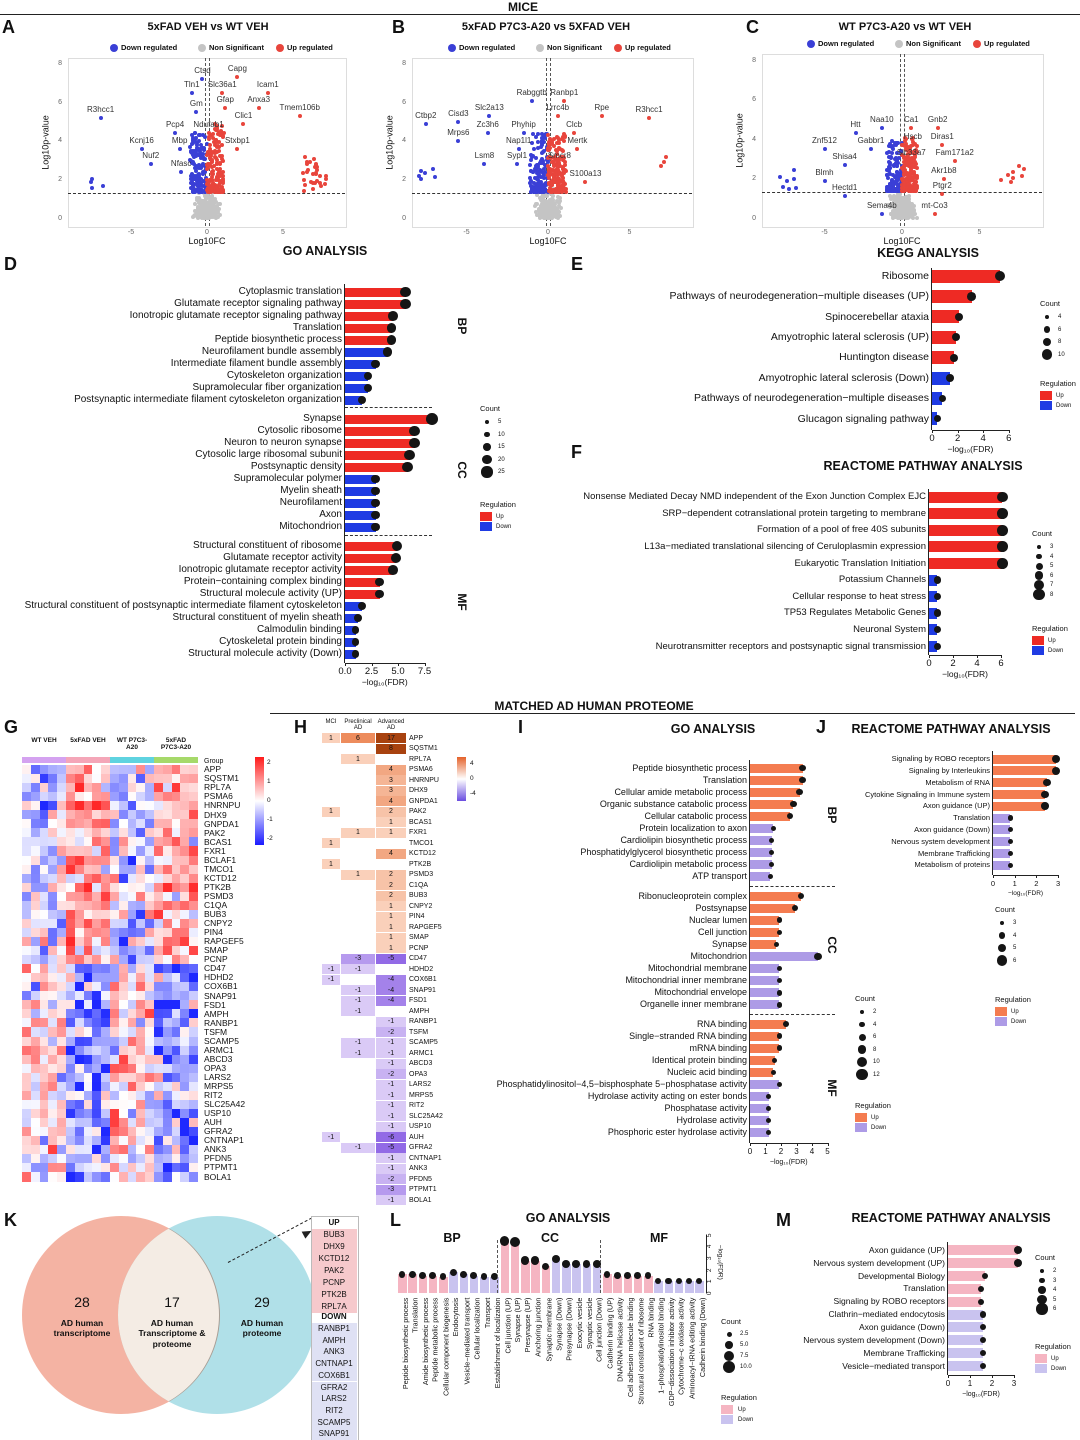 Image resolution: width=1080 pixels, height=1440 pixels. Describe the element at coordinates (345, 672) in the screenshot. I see `x-tick-label: 0.0` at that location.